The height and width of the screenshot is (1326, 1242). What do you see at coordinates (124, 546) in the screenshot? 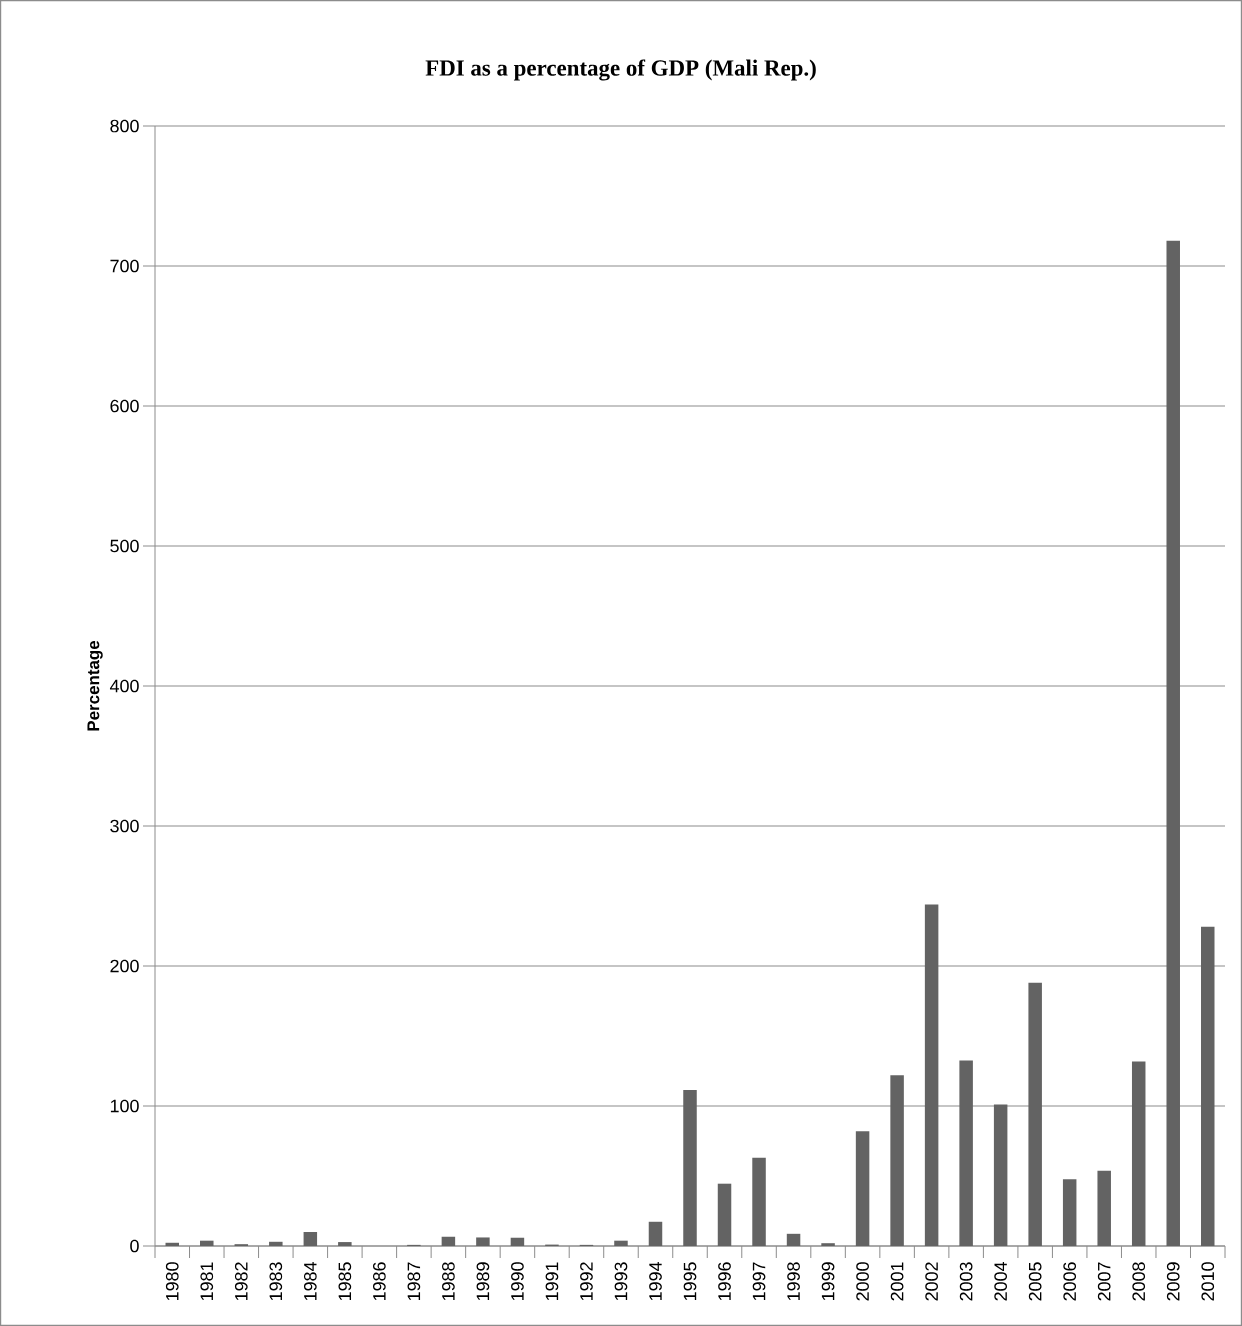
I see `y-tick-label: 500` at bounding box center [124, 546].